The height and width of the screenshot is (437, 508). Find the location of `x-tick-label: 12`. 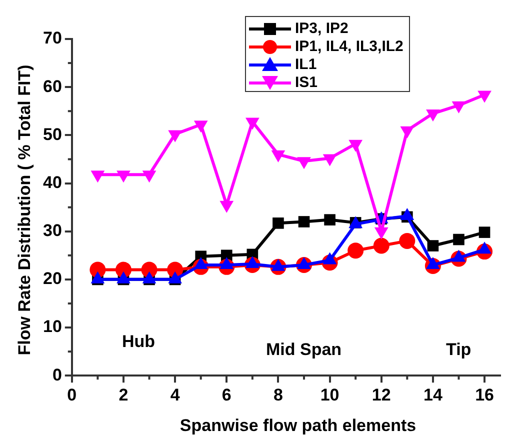

x-tick-label: 12 is located at coordinates (381, 394).